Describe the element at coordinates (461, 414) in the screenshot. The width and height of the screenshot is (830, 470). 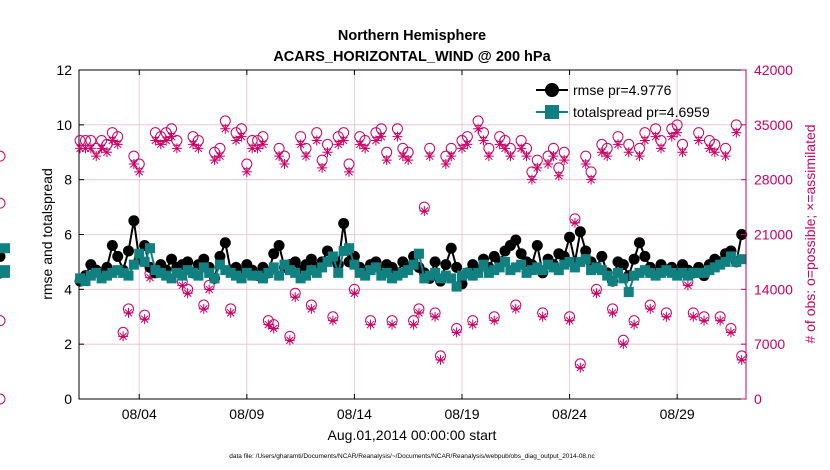
I see `x-tick-label: 08/19` at that location.